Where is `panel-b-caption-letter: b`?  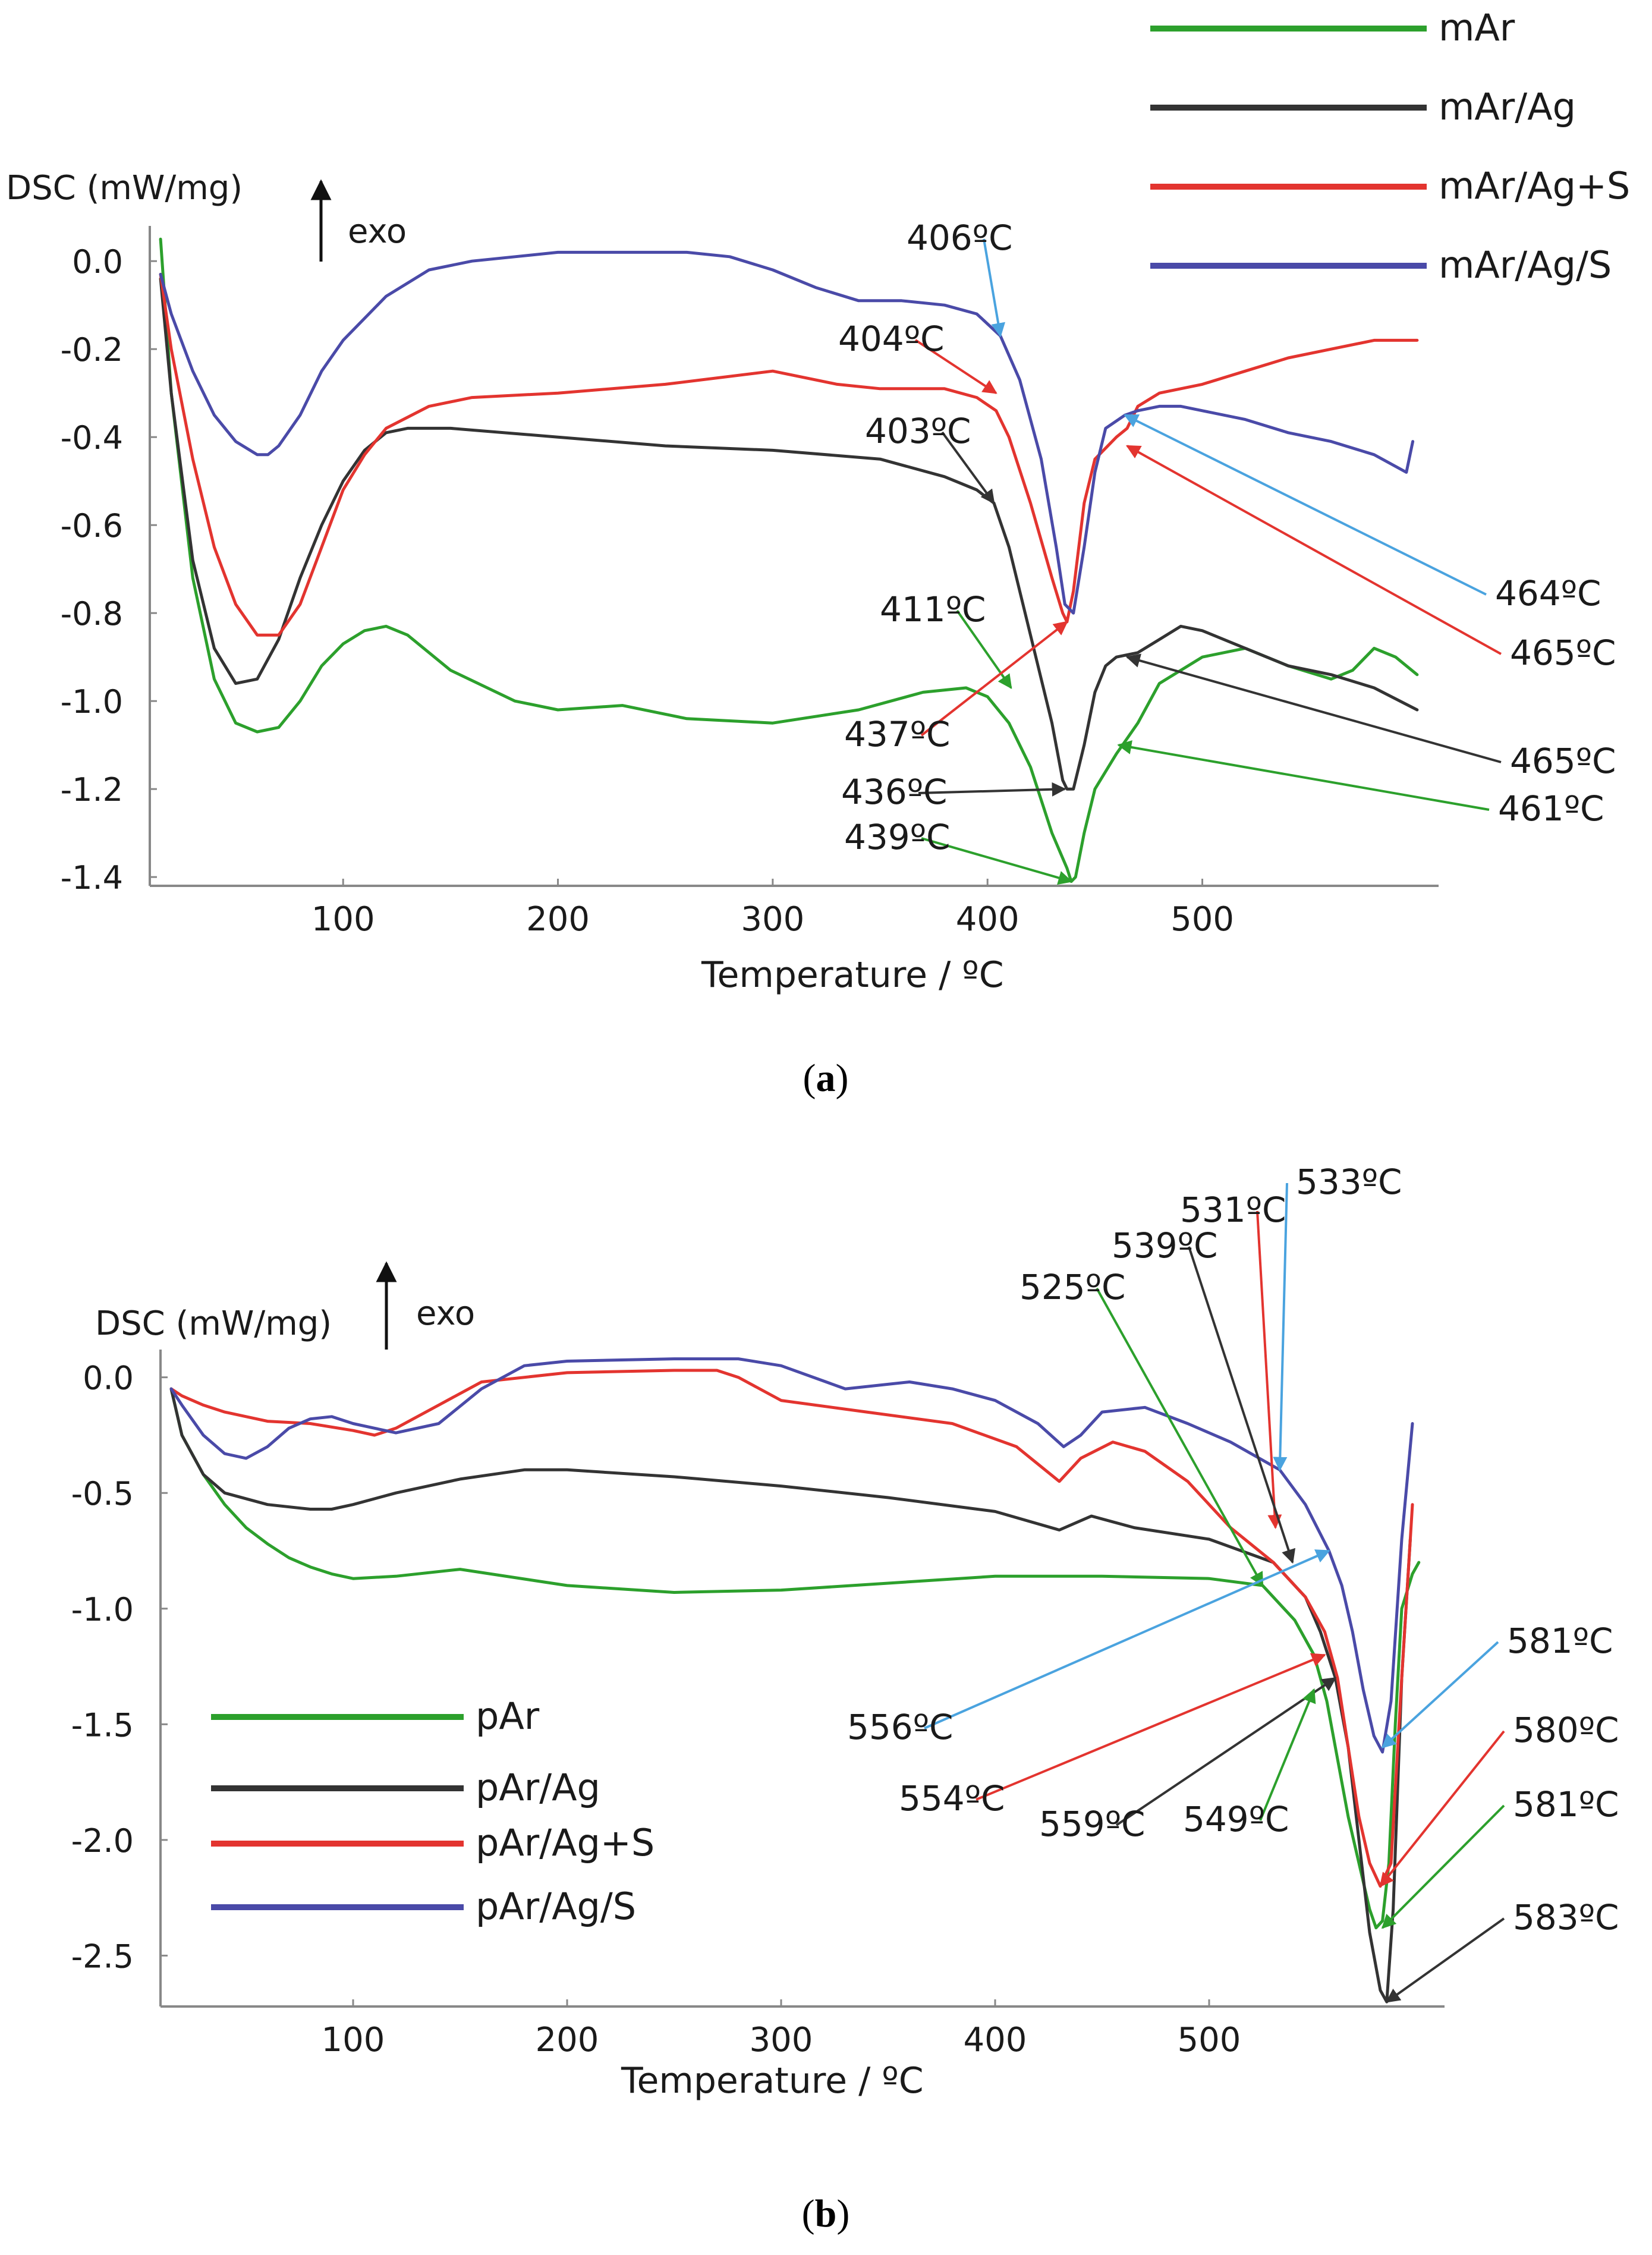 panel-b-caption-letter: b is located at coordinates (826, 2214).